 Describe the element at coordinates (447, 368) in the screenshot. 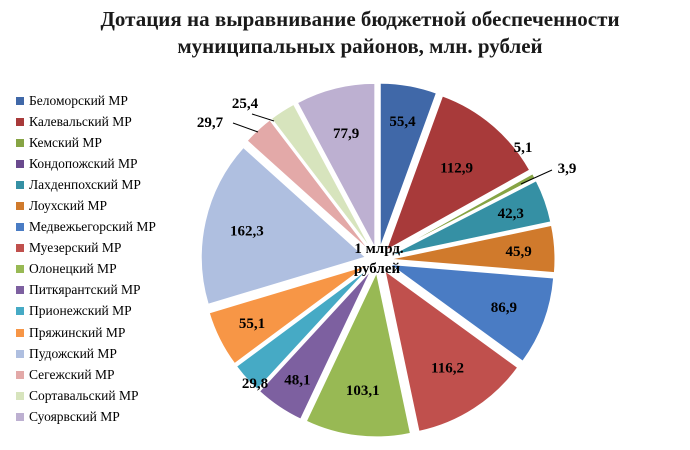

I see `data-label: 116,2` at that location.